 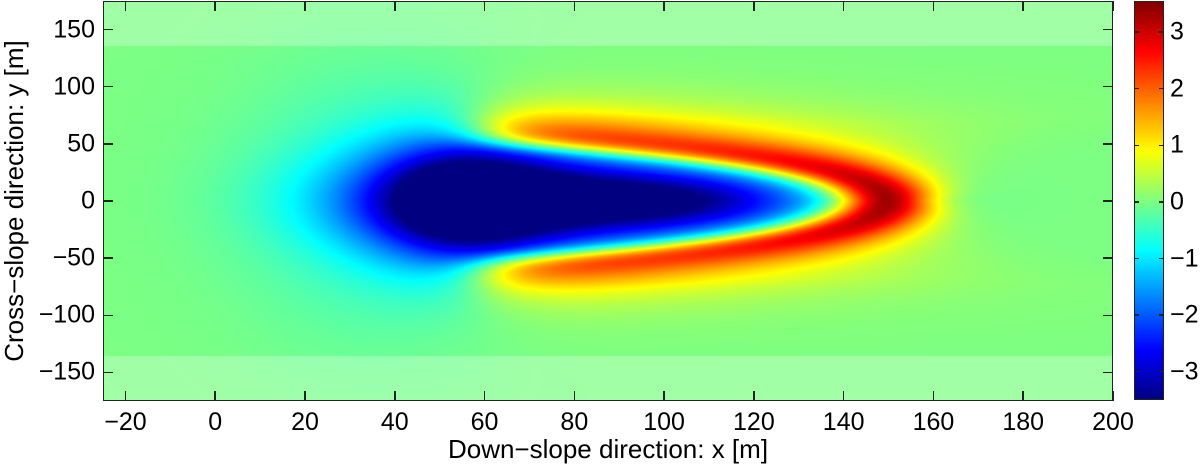 I want to click on y-tick-label: 50, so click(x=81, y=143).